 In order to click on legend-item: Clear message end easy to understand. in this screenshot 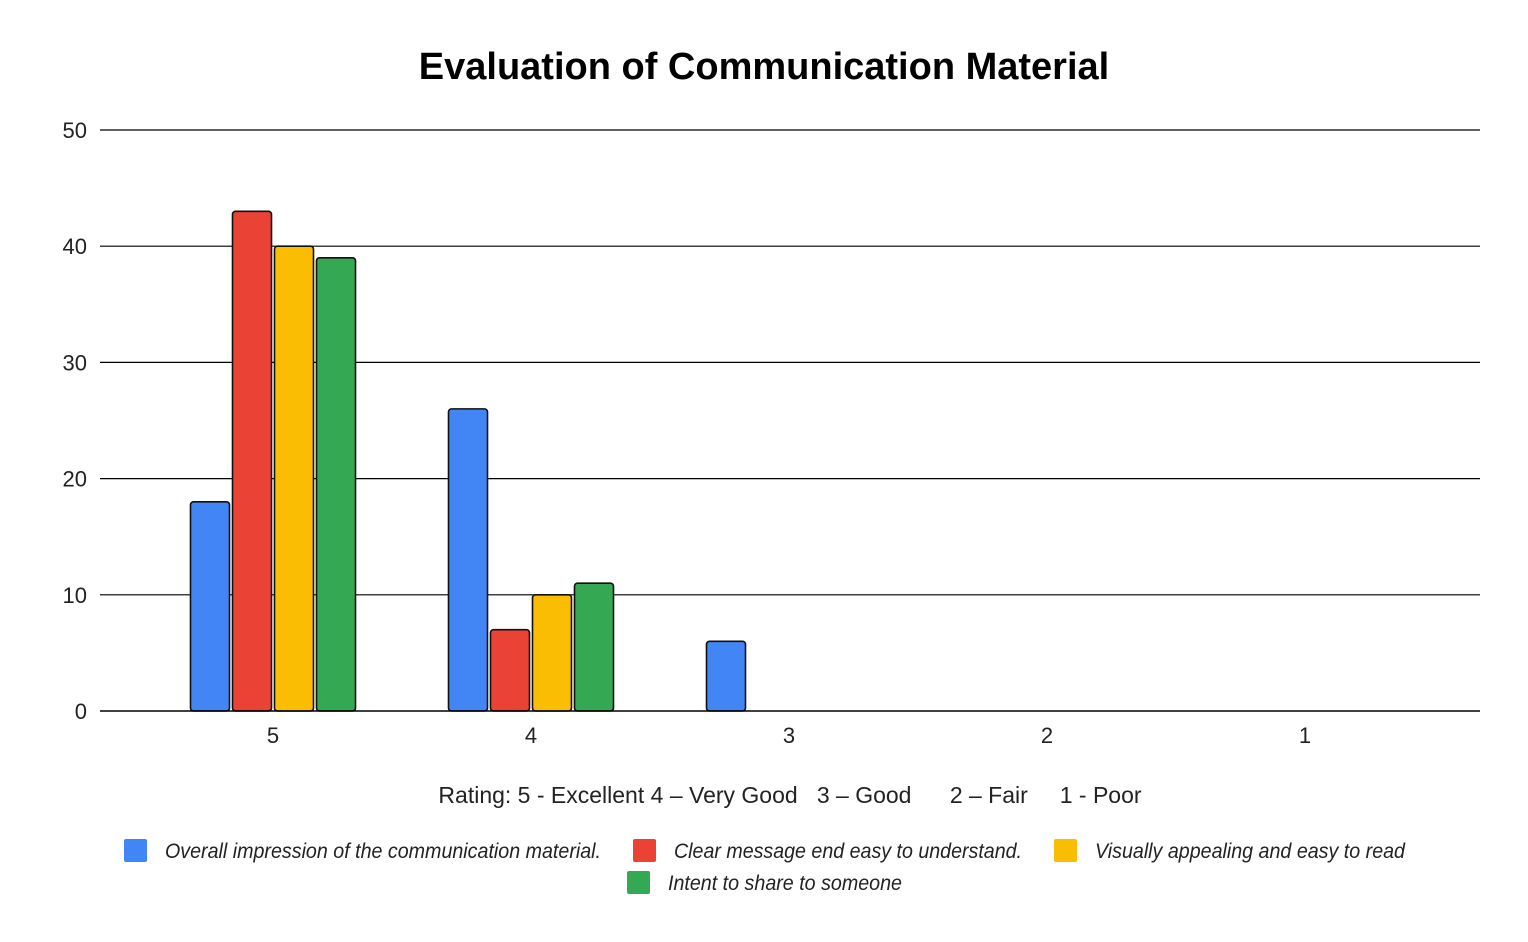, I will do `click(827, 851)`.